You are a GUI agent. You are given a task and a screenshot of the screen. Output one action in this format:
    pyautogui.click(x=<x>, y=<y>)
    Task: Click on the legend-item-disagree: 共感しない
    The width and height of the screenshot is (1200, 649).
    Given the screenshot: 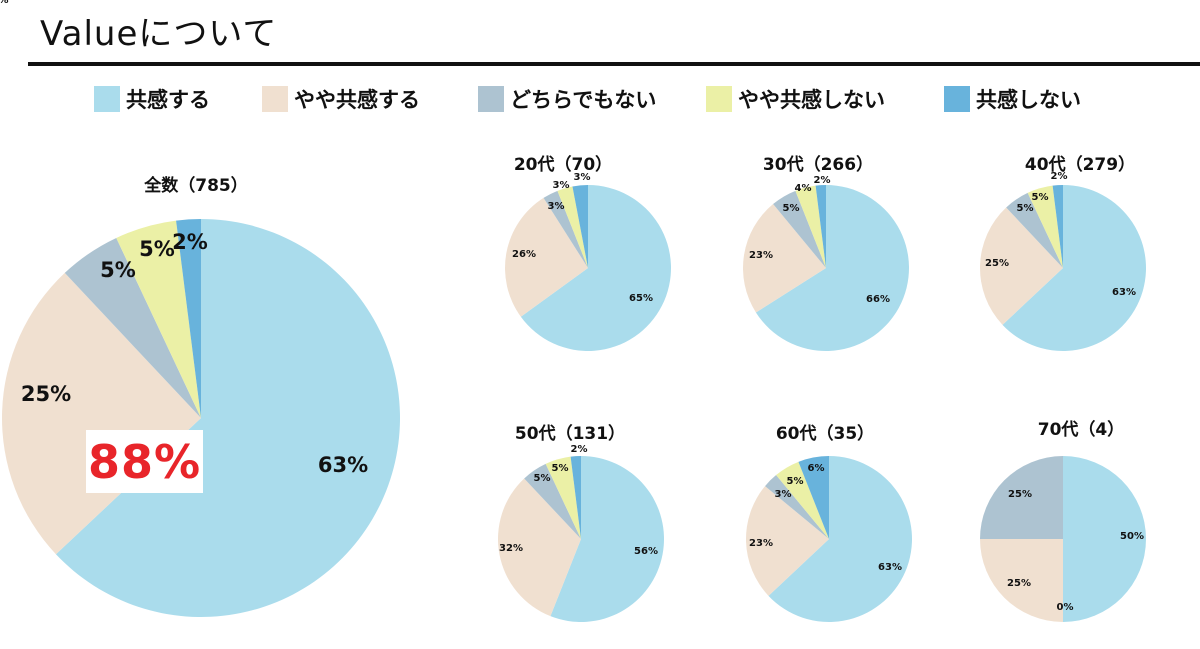 What is the action you would take?
    pyautogui.click(x=1012, y=99)
    